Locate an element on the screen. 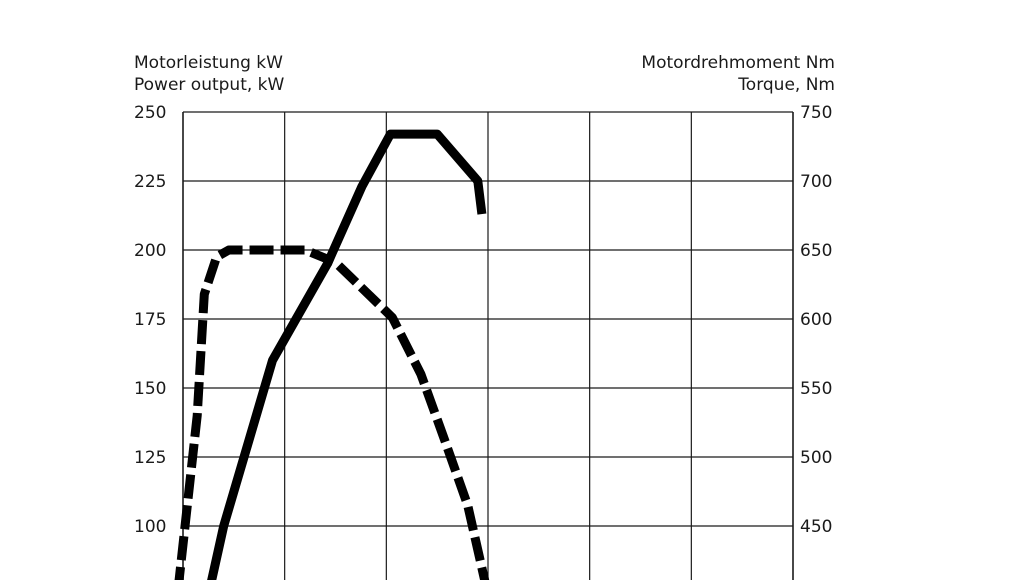 The image size is (1024, 580). left-axis-title-line-1: Motorleistung kW is located at coordinates (208, 63).